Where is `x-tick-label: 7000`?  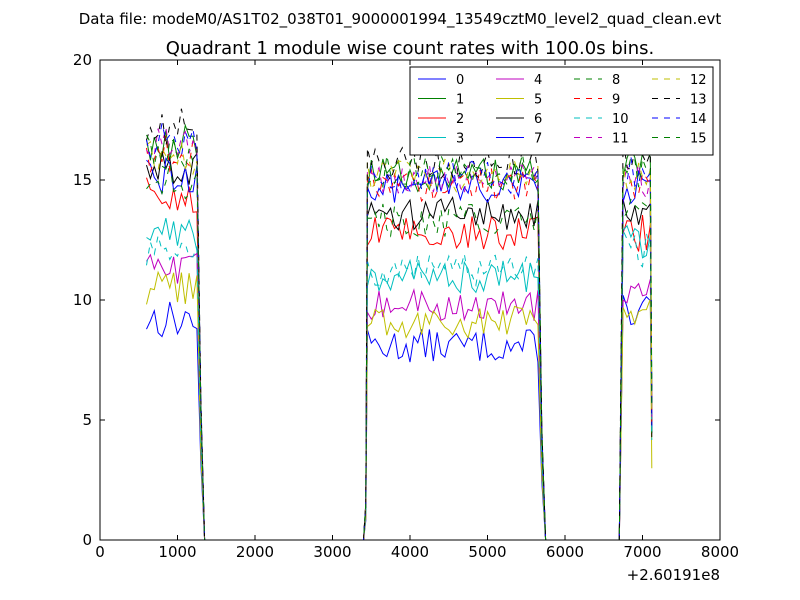 x-tick-label: 7000 is located at coordinates (642, 552).